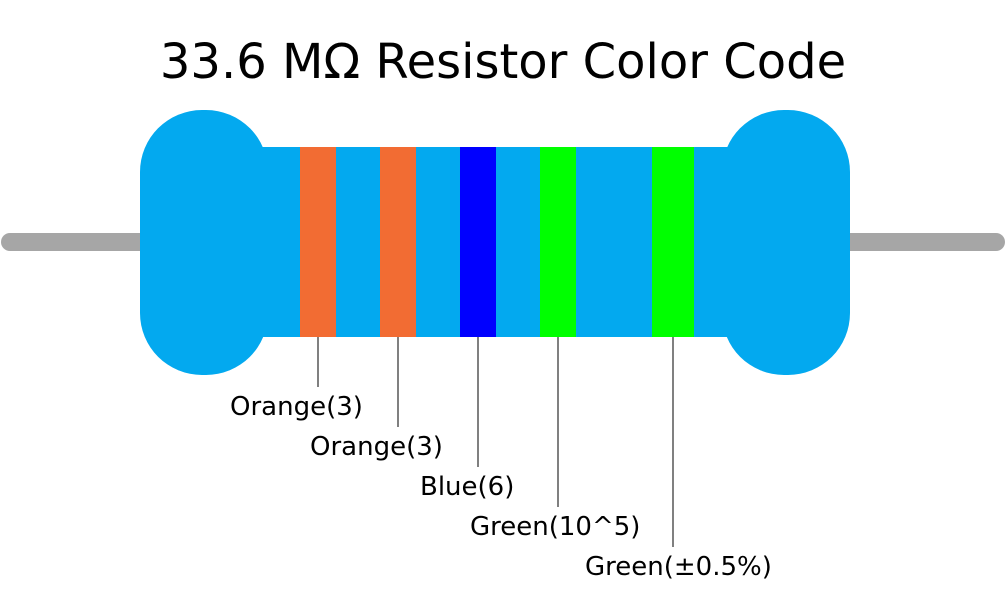 The image size is (1006, 607). Describe the element at coordinates (555, 527) in the screenshot. I see `band-label: Green(10^5)` at that location.